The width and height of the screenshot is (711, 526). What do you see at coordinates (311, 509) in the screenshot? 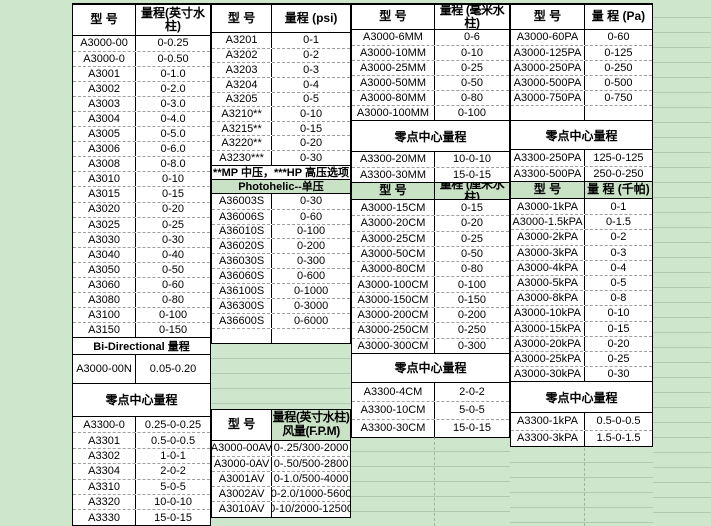
I see `range-cell: 0-10/2000-12500` at bounding box center [311, 509].